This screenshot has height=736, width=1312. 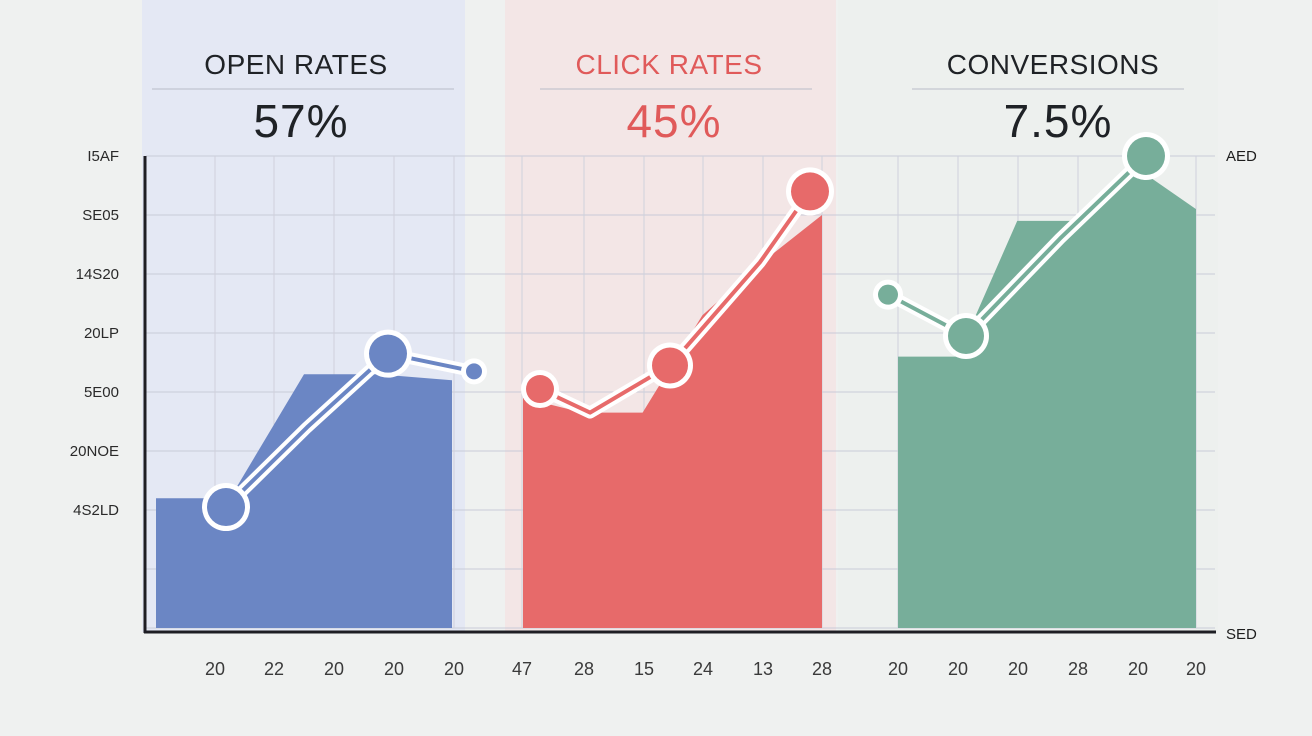 What do you see at coordinates (101, 333) in the screenshot?
I see `y-tick-label: 20LP` at bounding box center [101, 333].